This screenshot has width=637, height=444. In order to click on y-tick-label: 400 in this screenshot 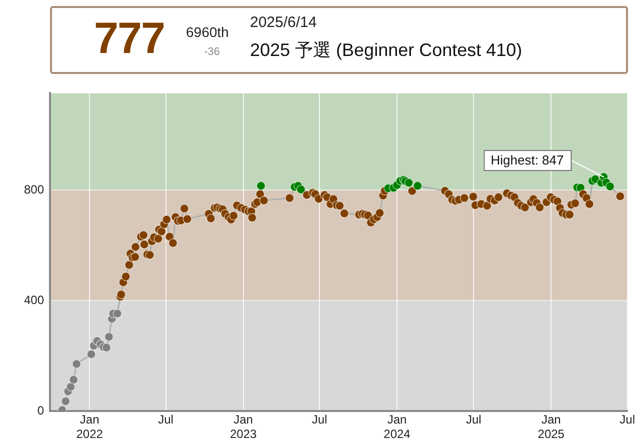, I will do `click(34, 299)`.